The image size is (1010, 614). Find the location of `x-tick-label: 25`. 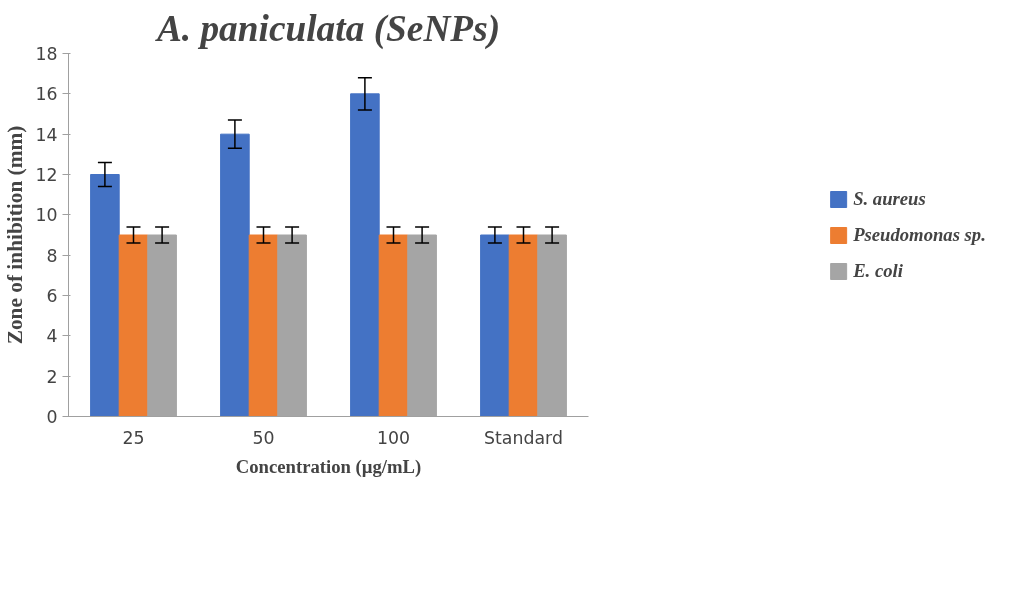

x-tick-label: 25 is located at coordinates (133, 437).